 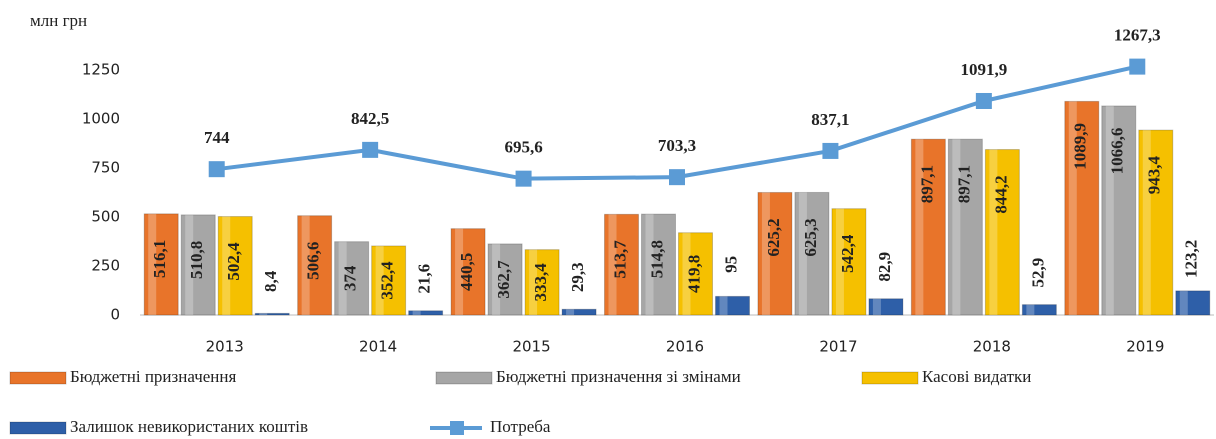 What do you see at coordinates (531, 347) in the screenshot?
I see `x-tick-label: 2015` at bounding box center [531, 347].